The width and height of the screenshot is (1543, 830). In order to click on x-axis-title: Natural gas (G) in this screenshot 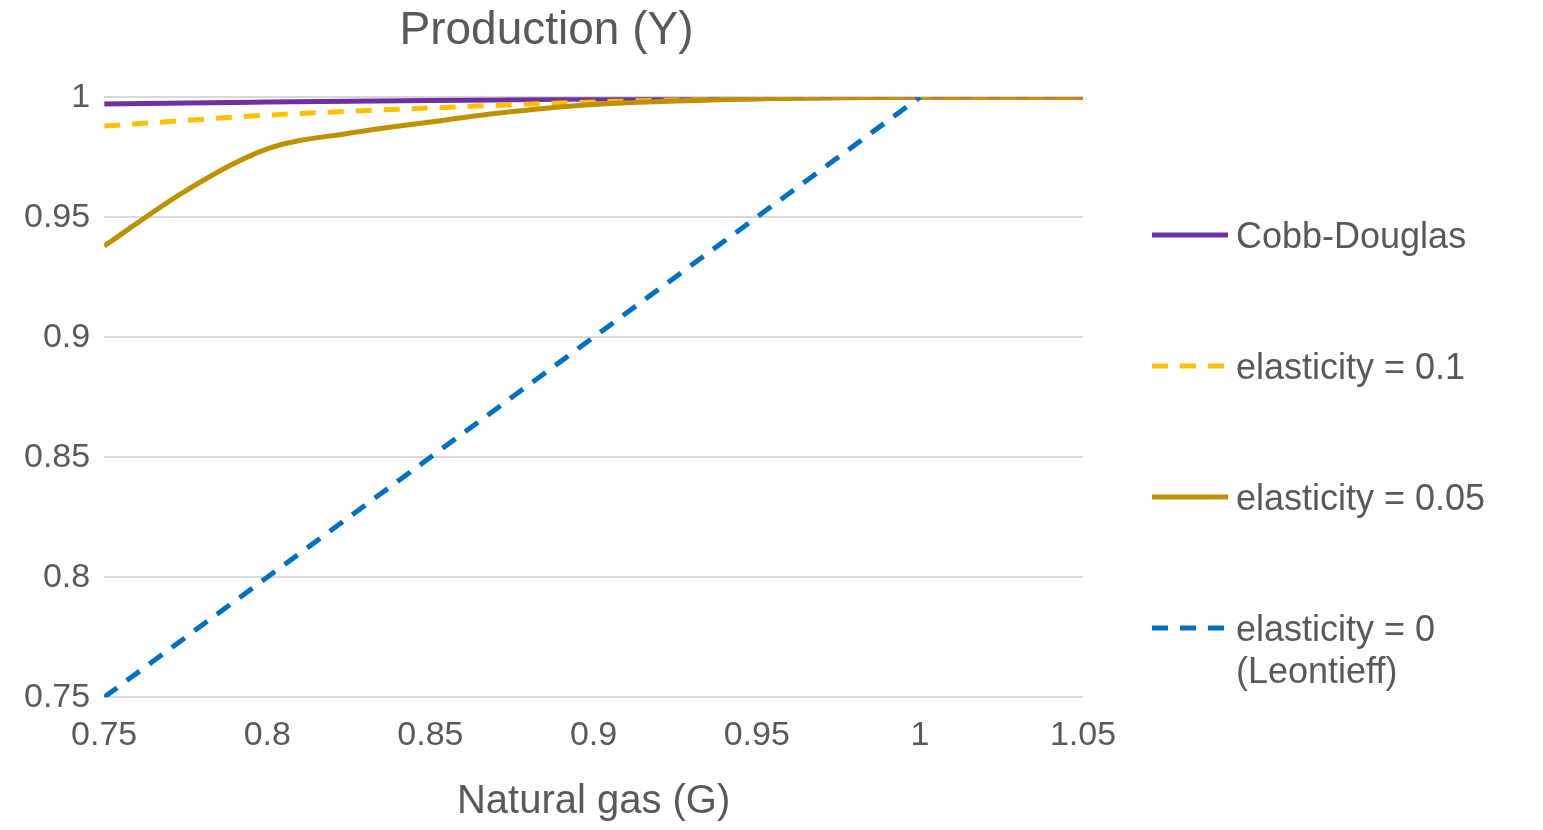, I will do `click(593, 799)`.